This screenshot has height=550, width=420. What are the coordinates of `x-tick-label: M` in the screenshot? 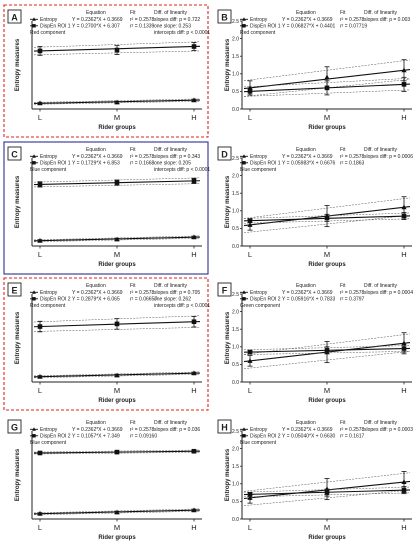 It's located at (327, 390).